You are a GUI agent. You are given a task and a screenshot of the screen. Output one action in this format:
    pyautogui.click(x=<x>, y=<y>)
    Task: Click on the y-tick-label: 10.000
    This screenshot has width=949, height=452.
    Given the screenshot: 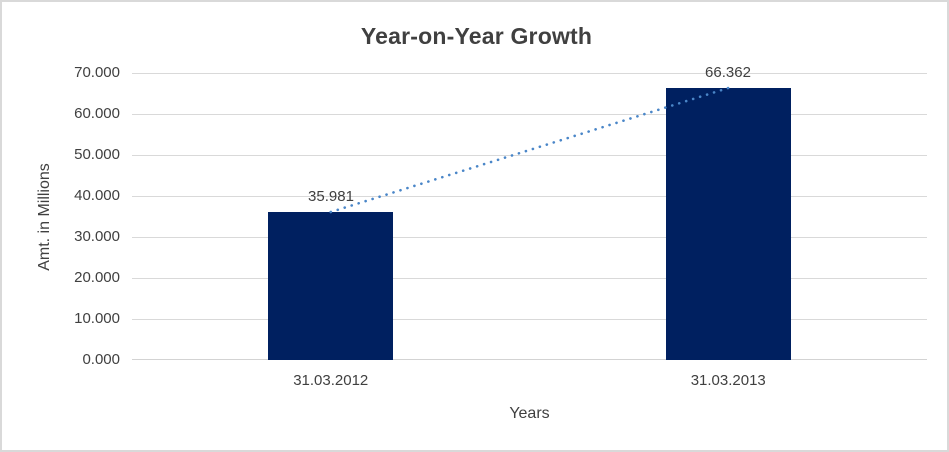 What is the action you would take?
    pyautogui.click(x=97, y=318)
    